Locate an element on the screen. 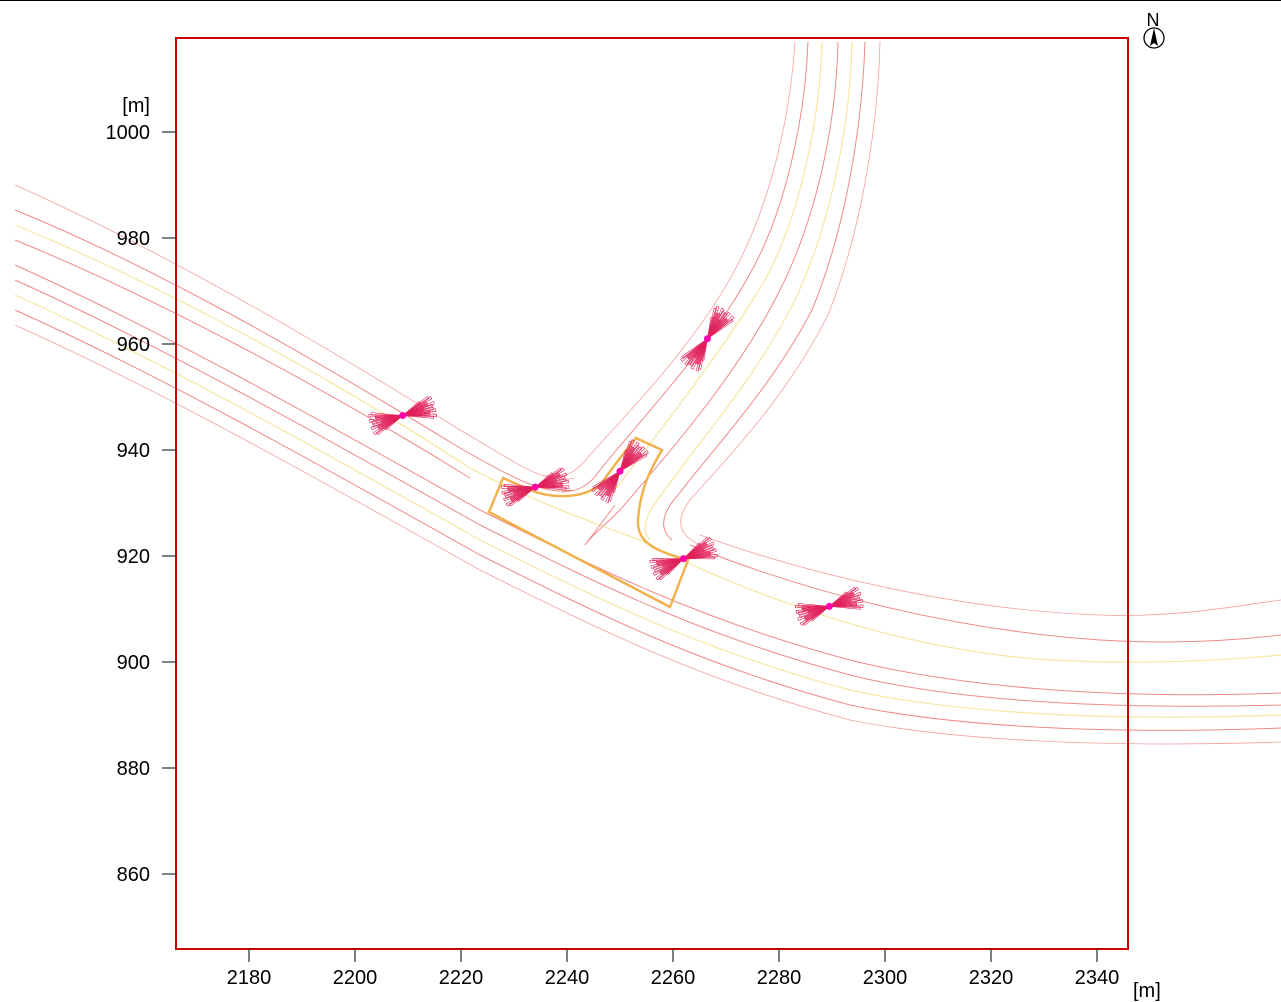 This screenshot has height=1002, width=1281. x-tick-label: 2220 is located at coordinates (461, 978).